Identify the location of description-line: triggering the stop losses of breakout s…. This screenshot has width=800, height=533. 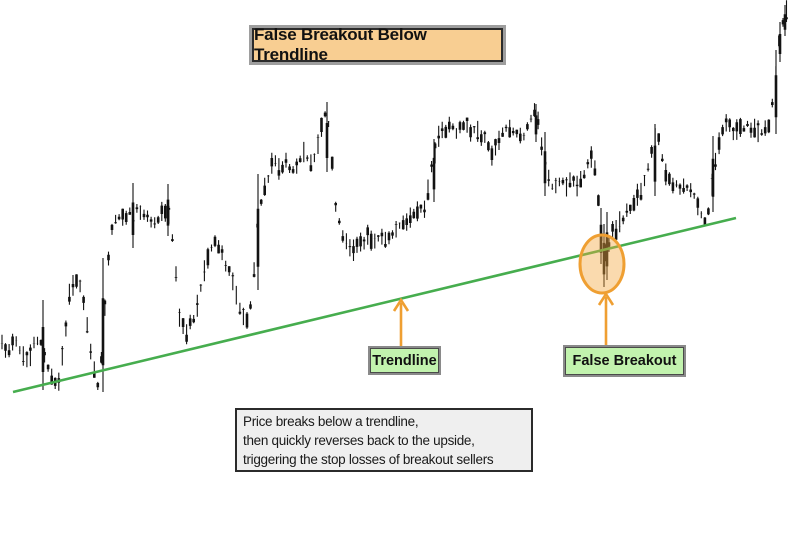
(368, 459).